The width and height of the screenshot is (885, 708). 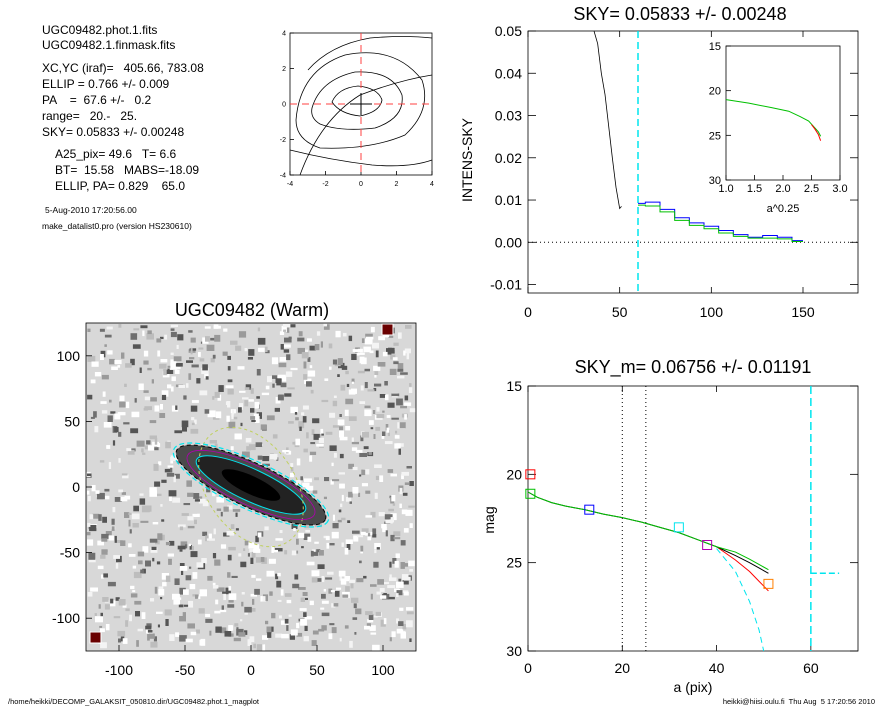 I want to click on mag-extrapolation, so click(x=740, y=600).